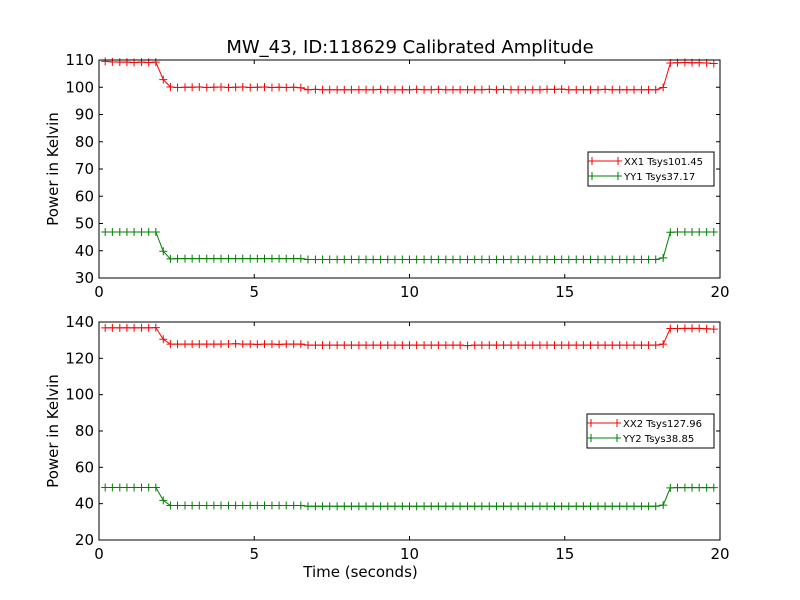  What do you see at coordinates (84, 142) in the screenshot?
I see `y-tick-label: 80` at bounding box center [84, 142].